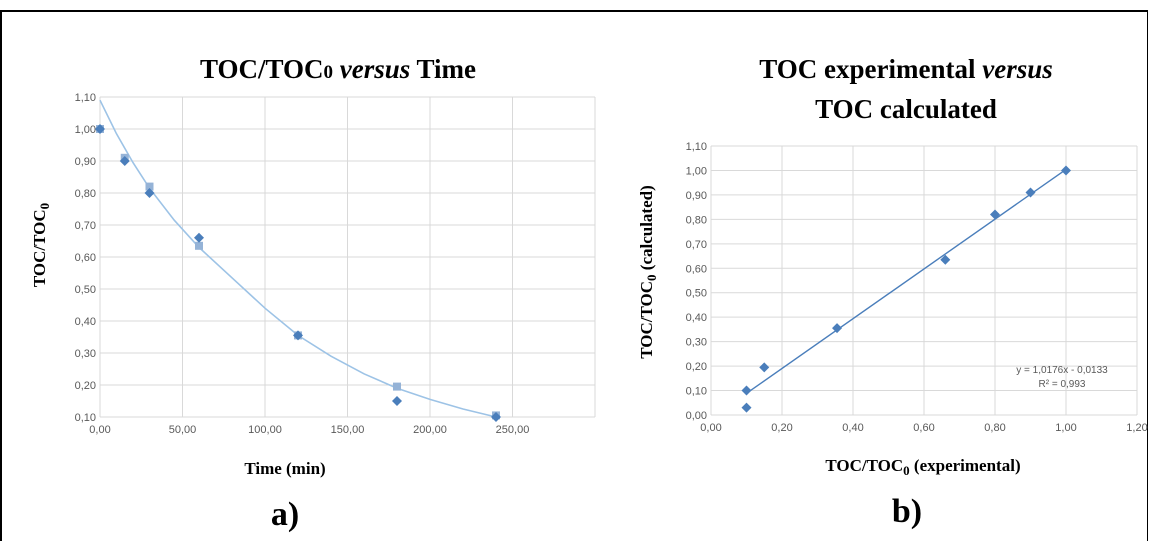 This screenshot has height=542, width=1150. What do you see at coordinates (265, 430) in the screenshot?
I see `x-tick-label: 100,00` at bounding box center [265, 430].